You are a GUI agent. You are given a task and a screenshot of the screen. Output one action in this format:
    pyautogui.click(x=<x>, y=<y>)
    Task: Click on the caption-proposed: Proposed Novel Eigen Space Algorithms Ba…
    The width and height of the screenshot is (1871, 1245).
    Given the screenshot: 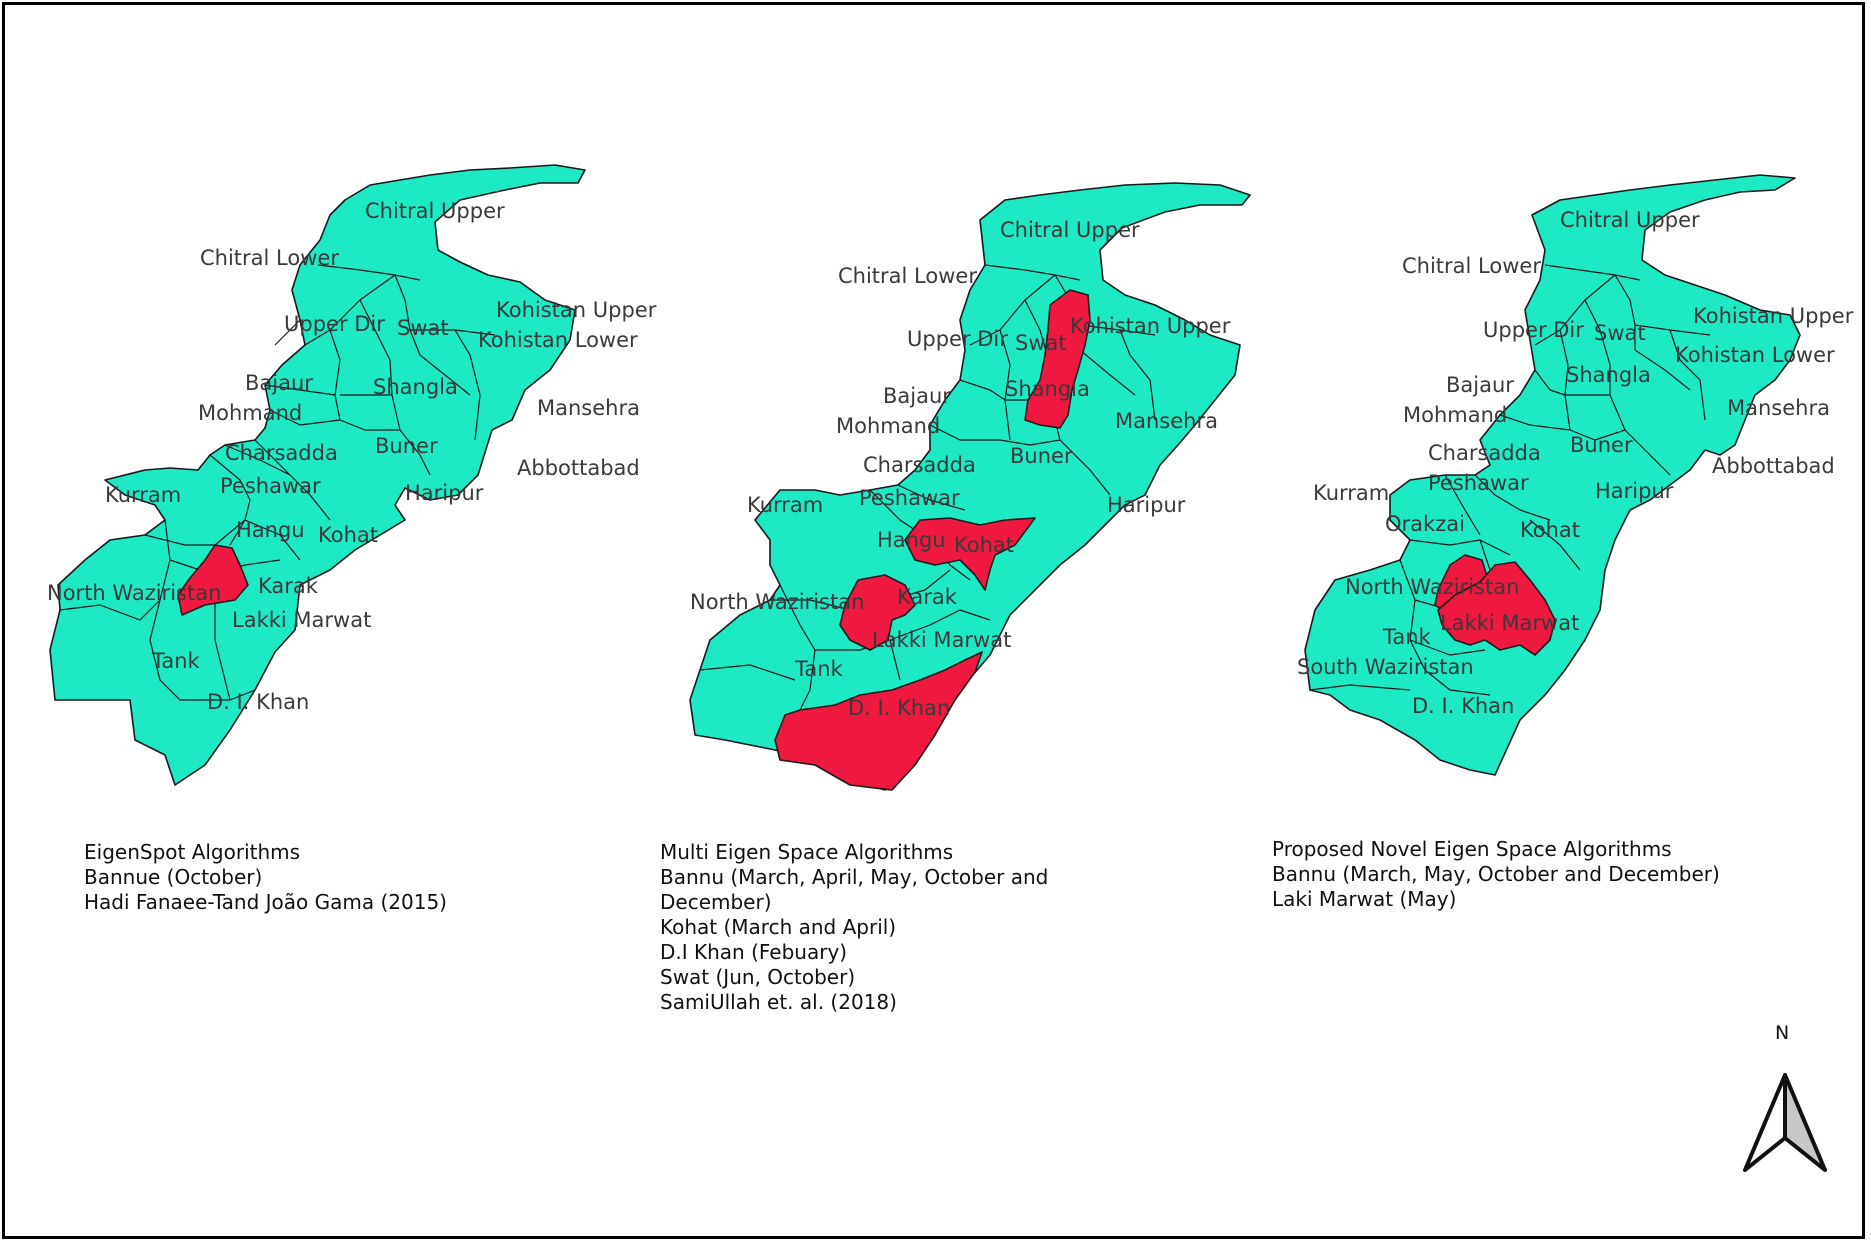 What is the action you would take?
    pyautogui.click(x=1496, y=874)
    